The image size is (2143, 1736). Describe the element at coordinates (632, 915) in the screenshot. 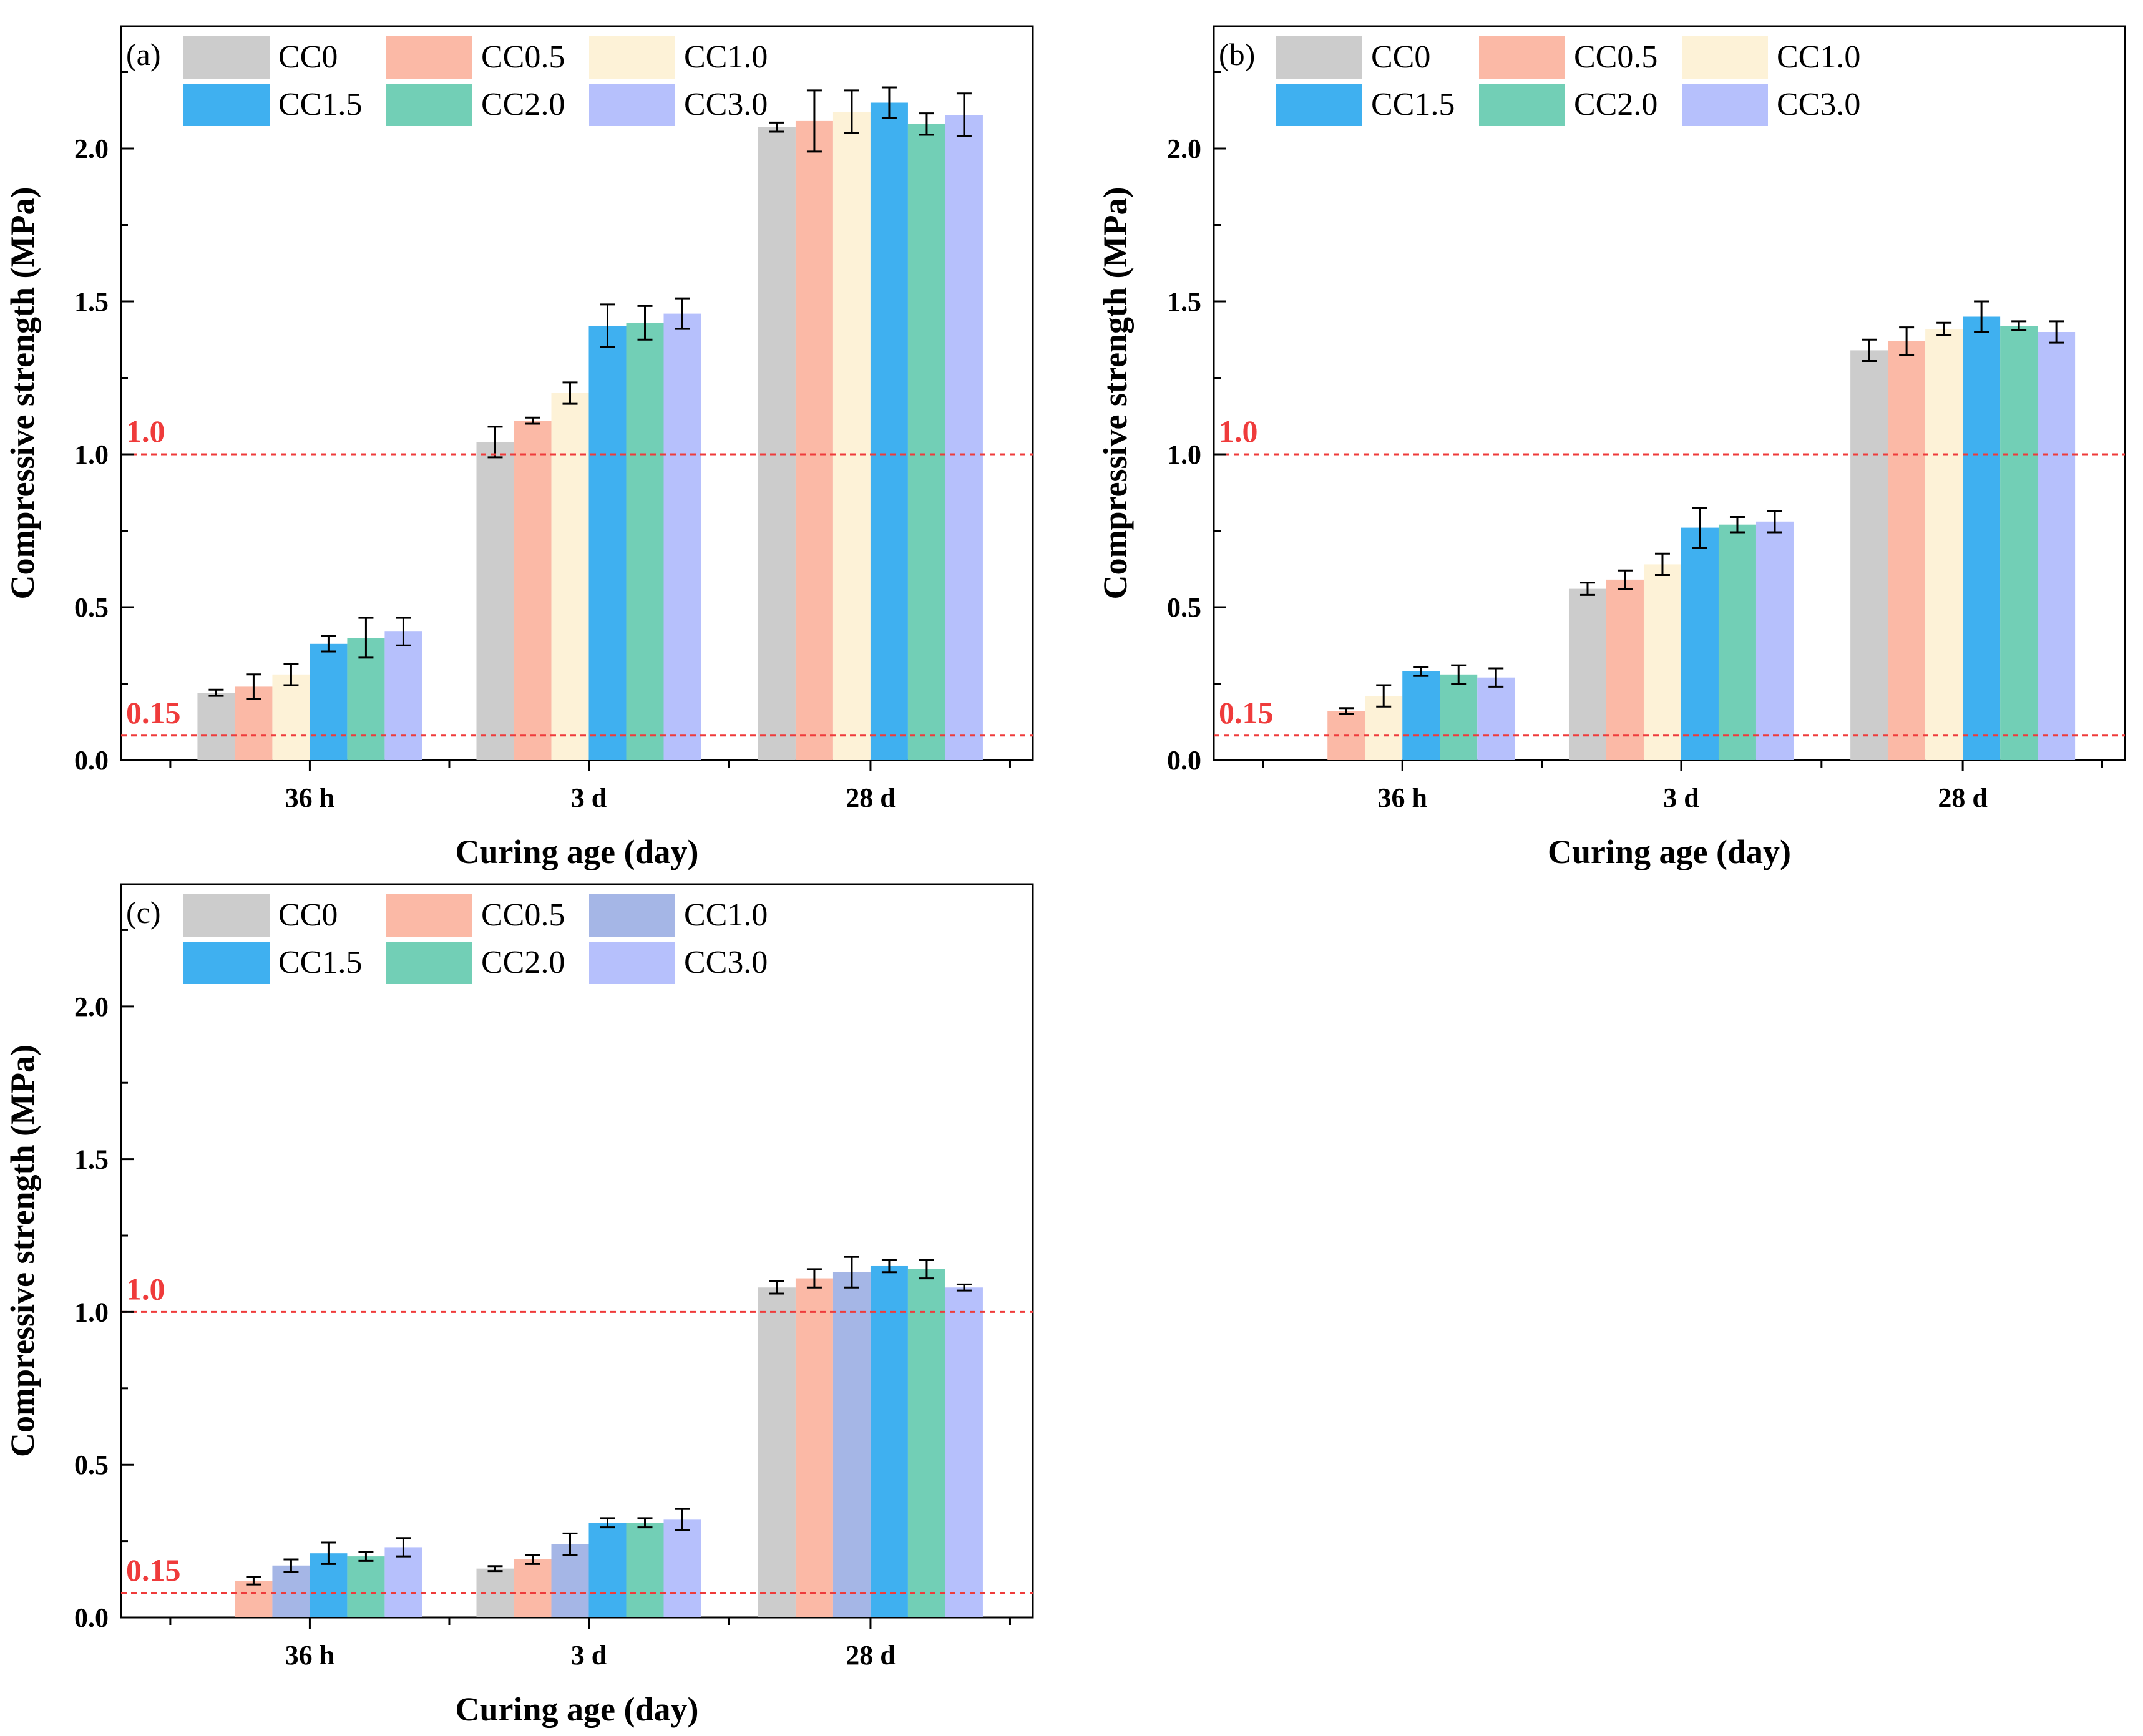

I see `legend-swatch-CC1.0` at that location.